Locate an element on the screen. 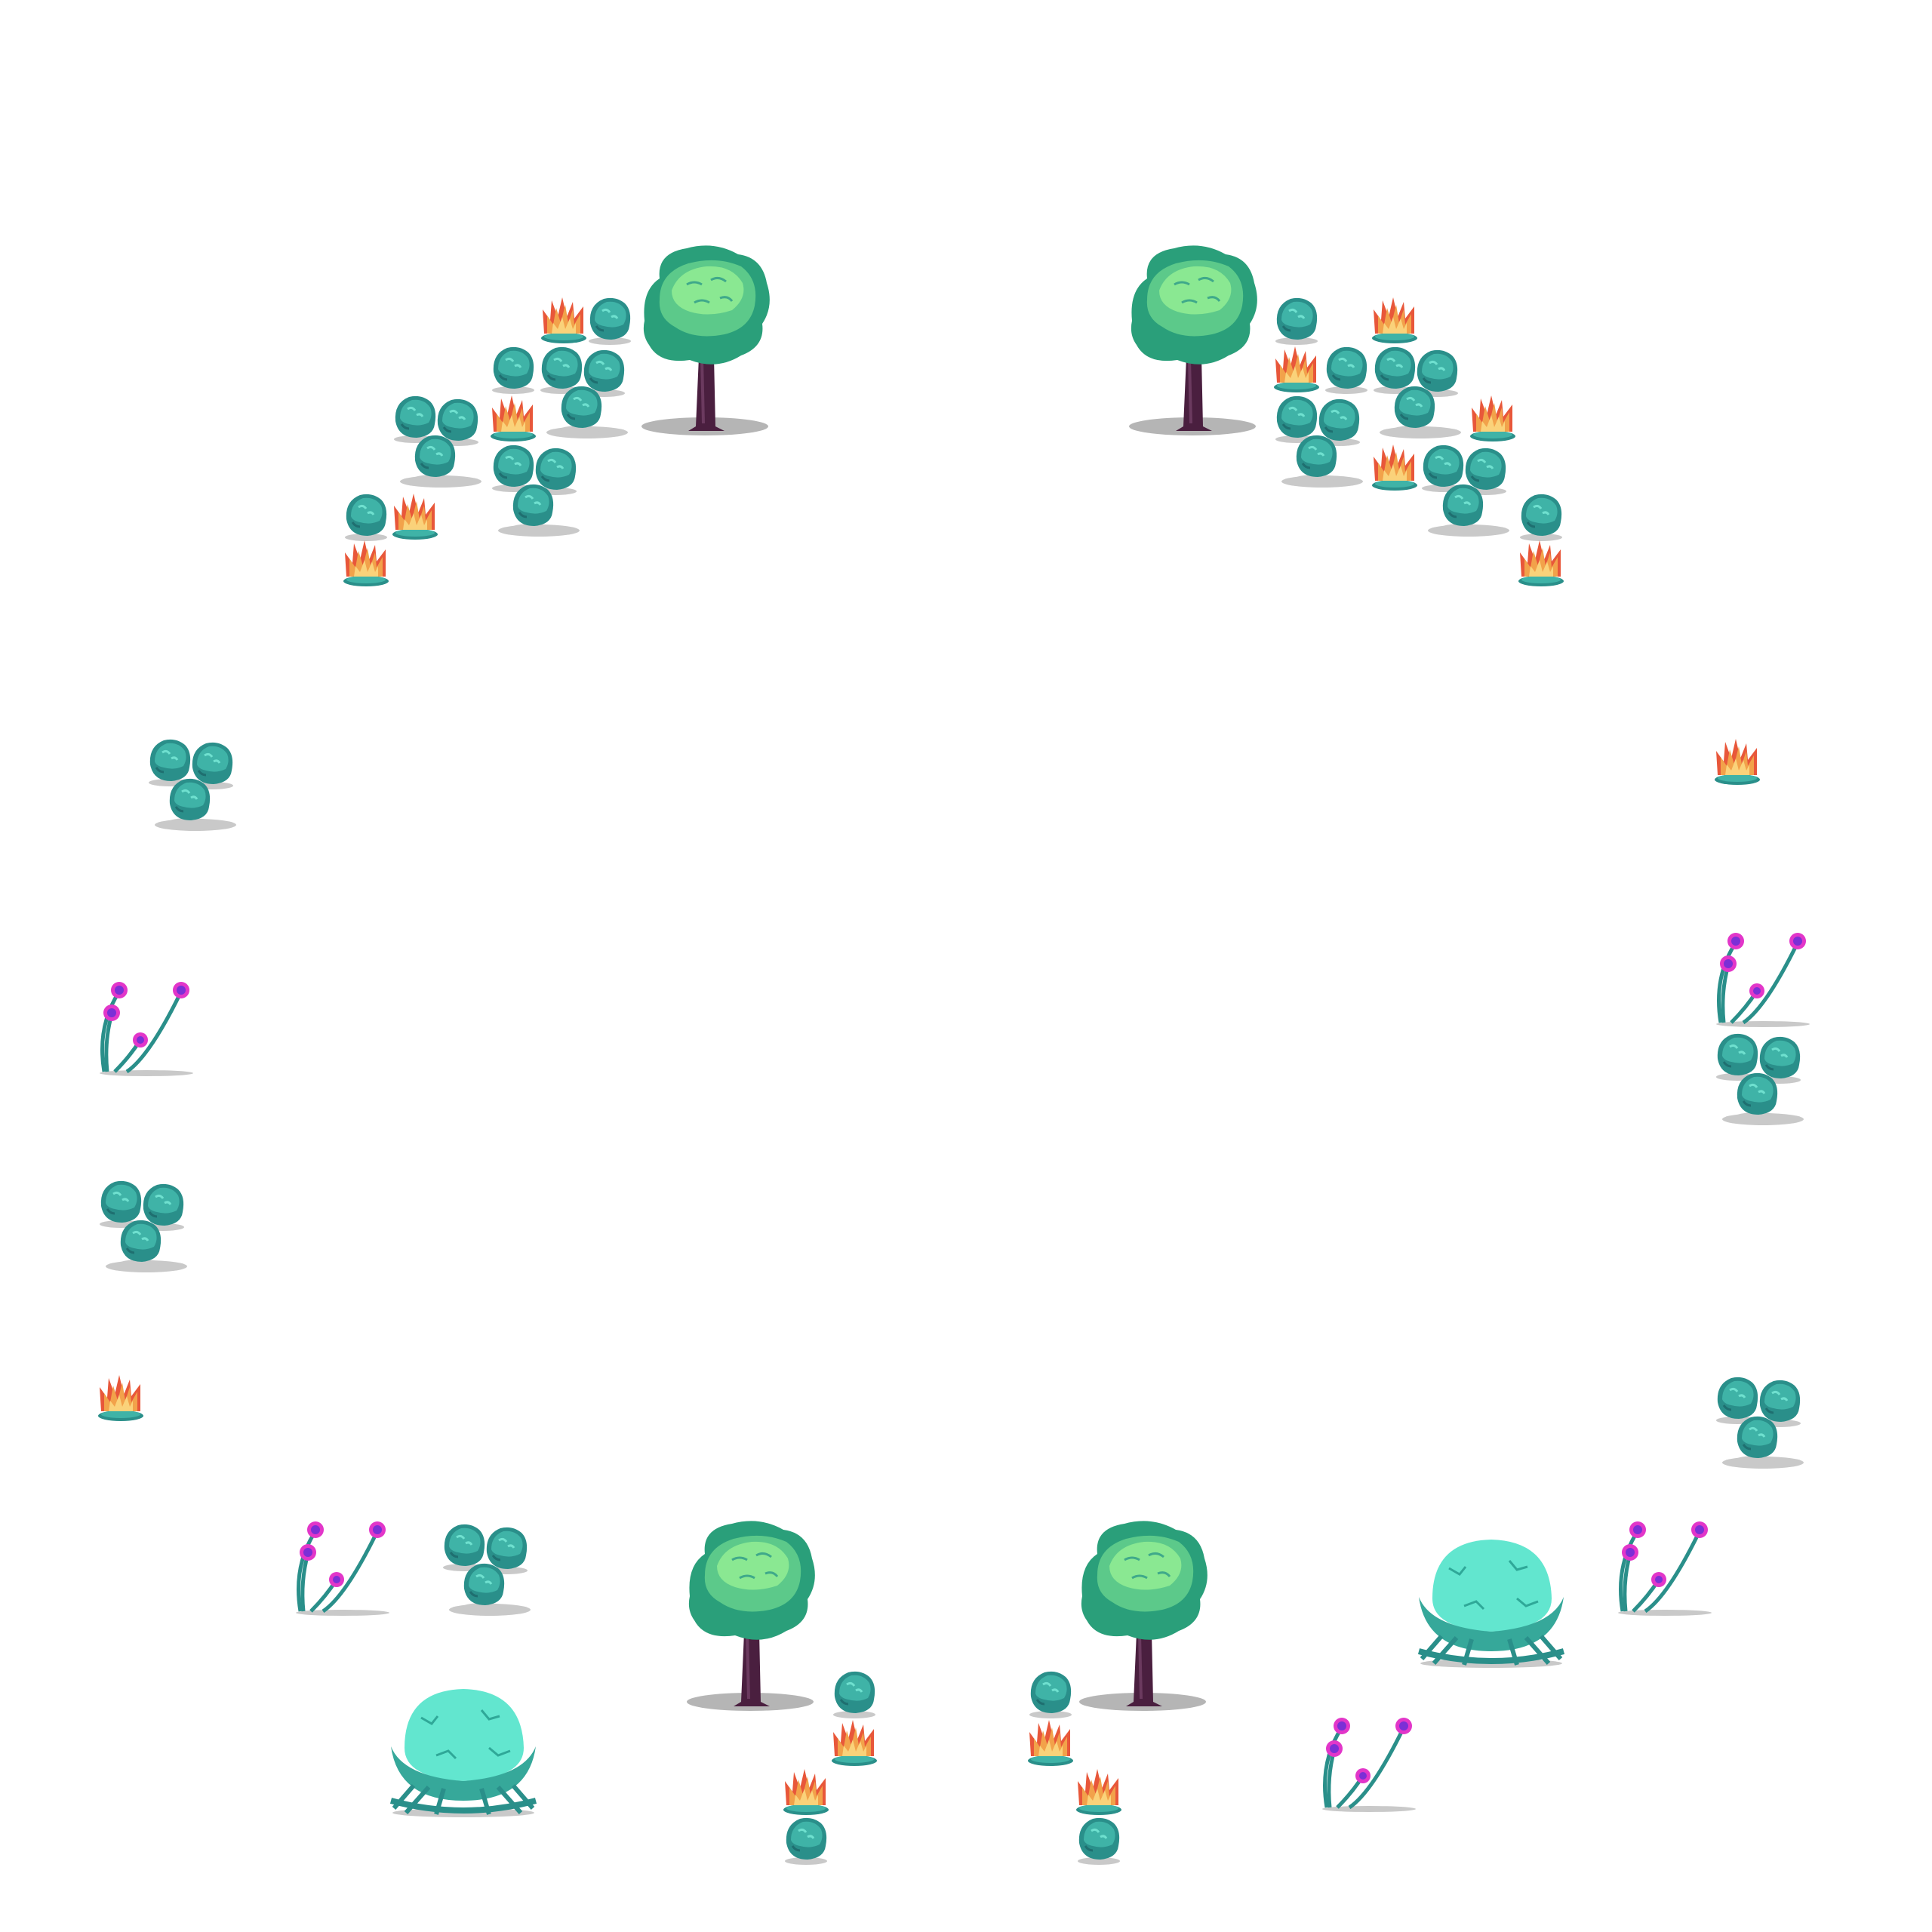 The image size is (1932, 1932). tree-shape is located at coordinates (1143, 1615).